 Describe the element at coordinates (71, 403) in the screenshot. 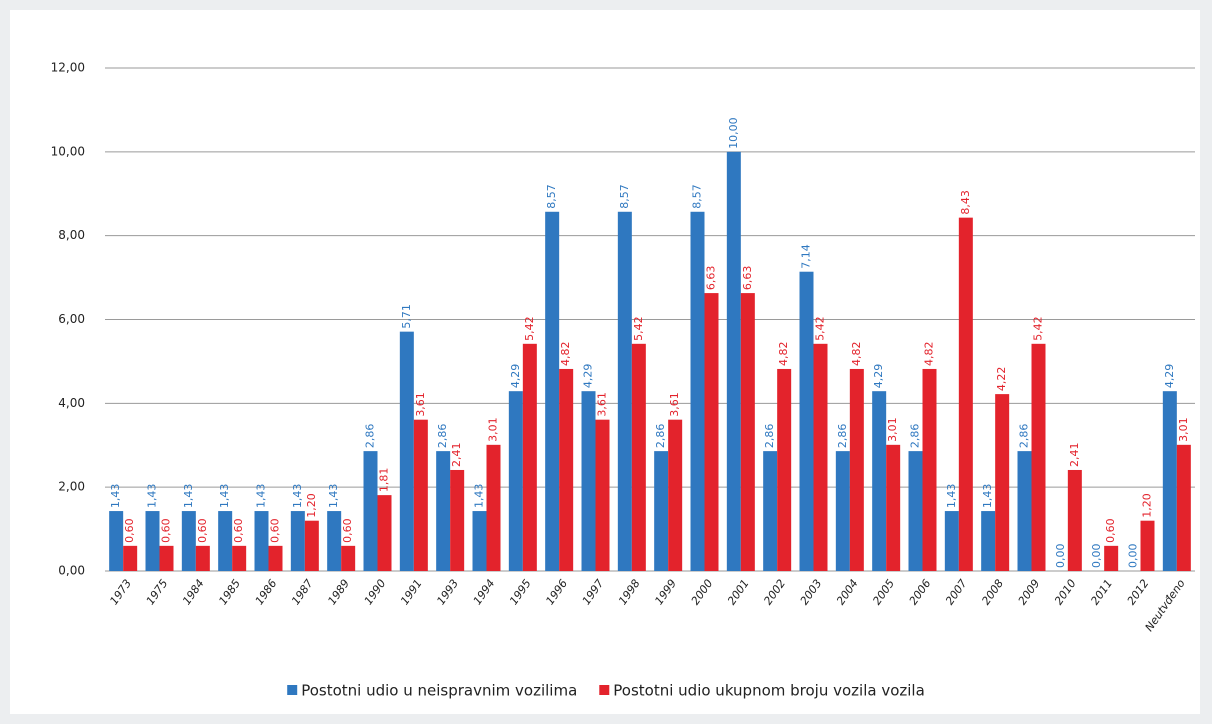

I see `y-tick-label: 4,00` at that location.